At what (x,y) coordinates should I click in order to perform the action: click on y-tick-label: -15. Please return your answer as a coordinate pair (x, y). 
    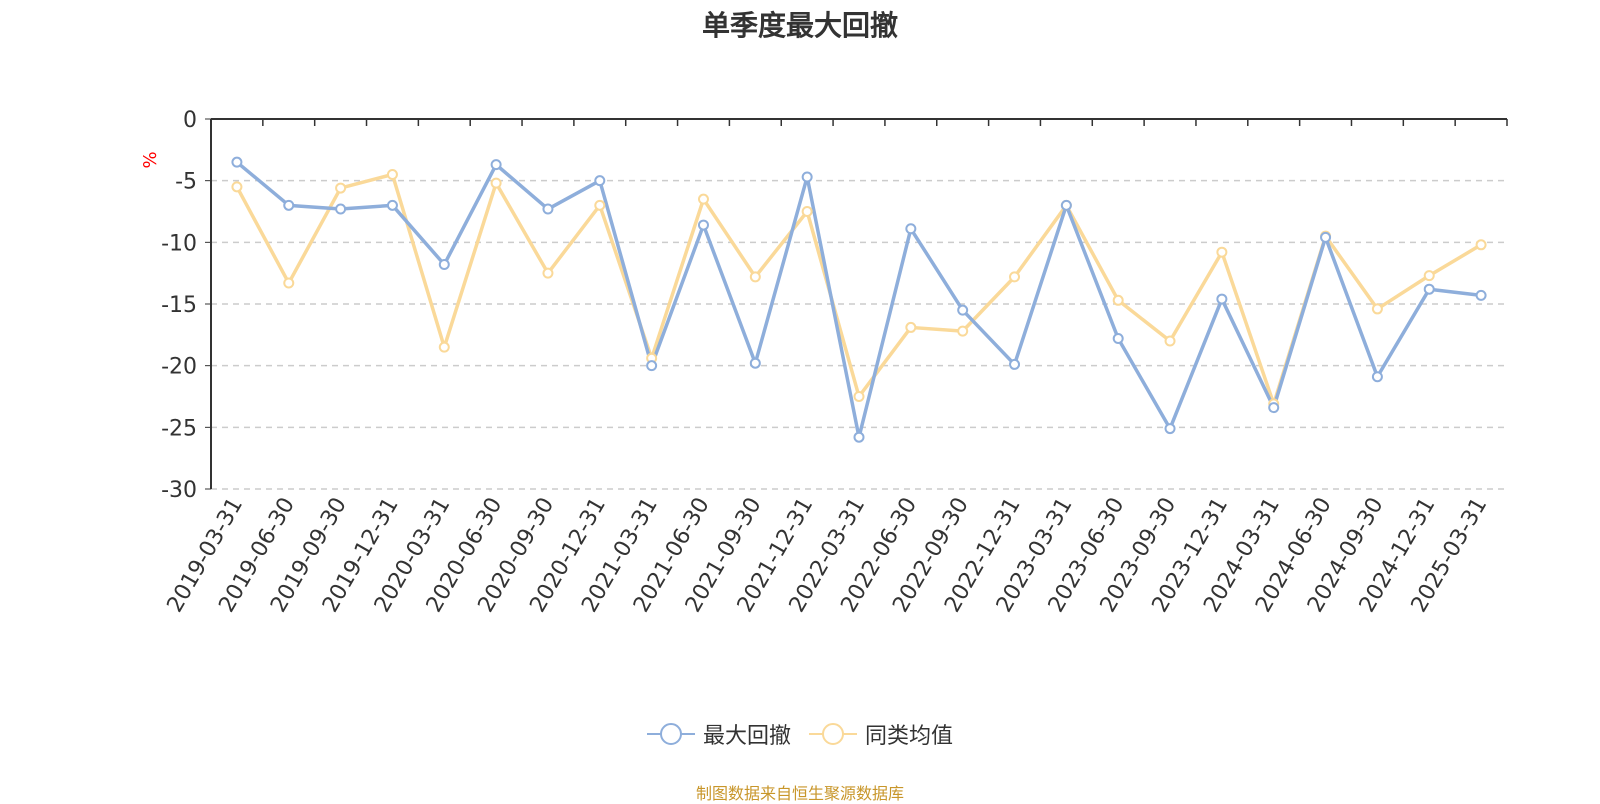
    Looking at the image, I should click on (179, 305).